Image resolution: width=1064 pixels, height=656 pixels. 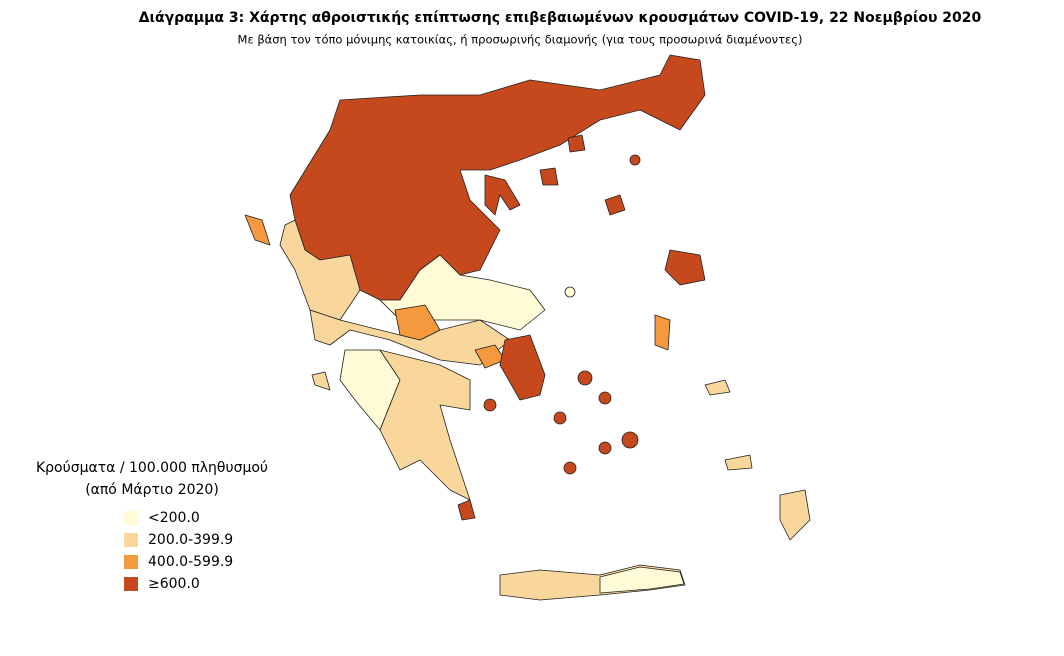 I want to click on legend-label: 200.0-399.9, so click(x=190, y=540).